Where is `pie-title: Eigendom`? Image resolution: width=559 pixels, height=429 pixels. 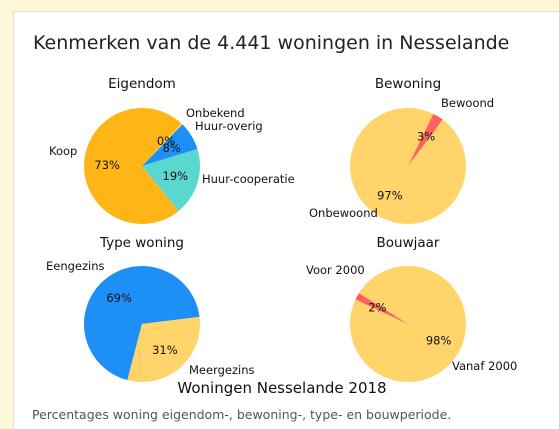 pie-title: Eigendom is located at coordinates (142, 84).